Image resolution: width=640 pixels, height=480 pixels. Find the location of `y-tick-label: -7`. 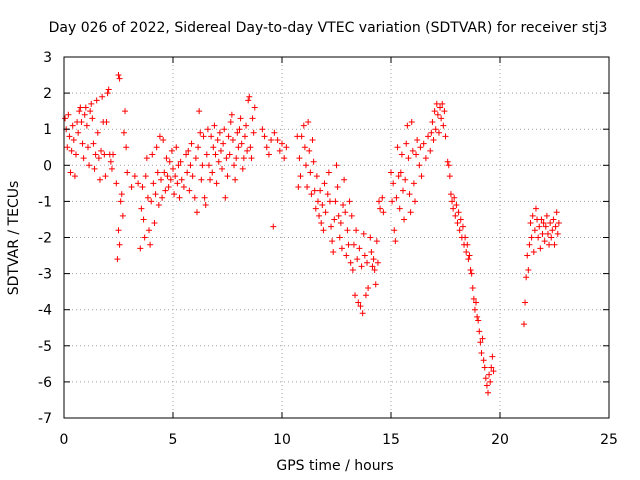

y-tick-label: -7 is located at coordinates (45, 419).